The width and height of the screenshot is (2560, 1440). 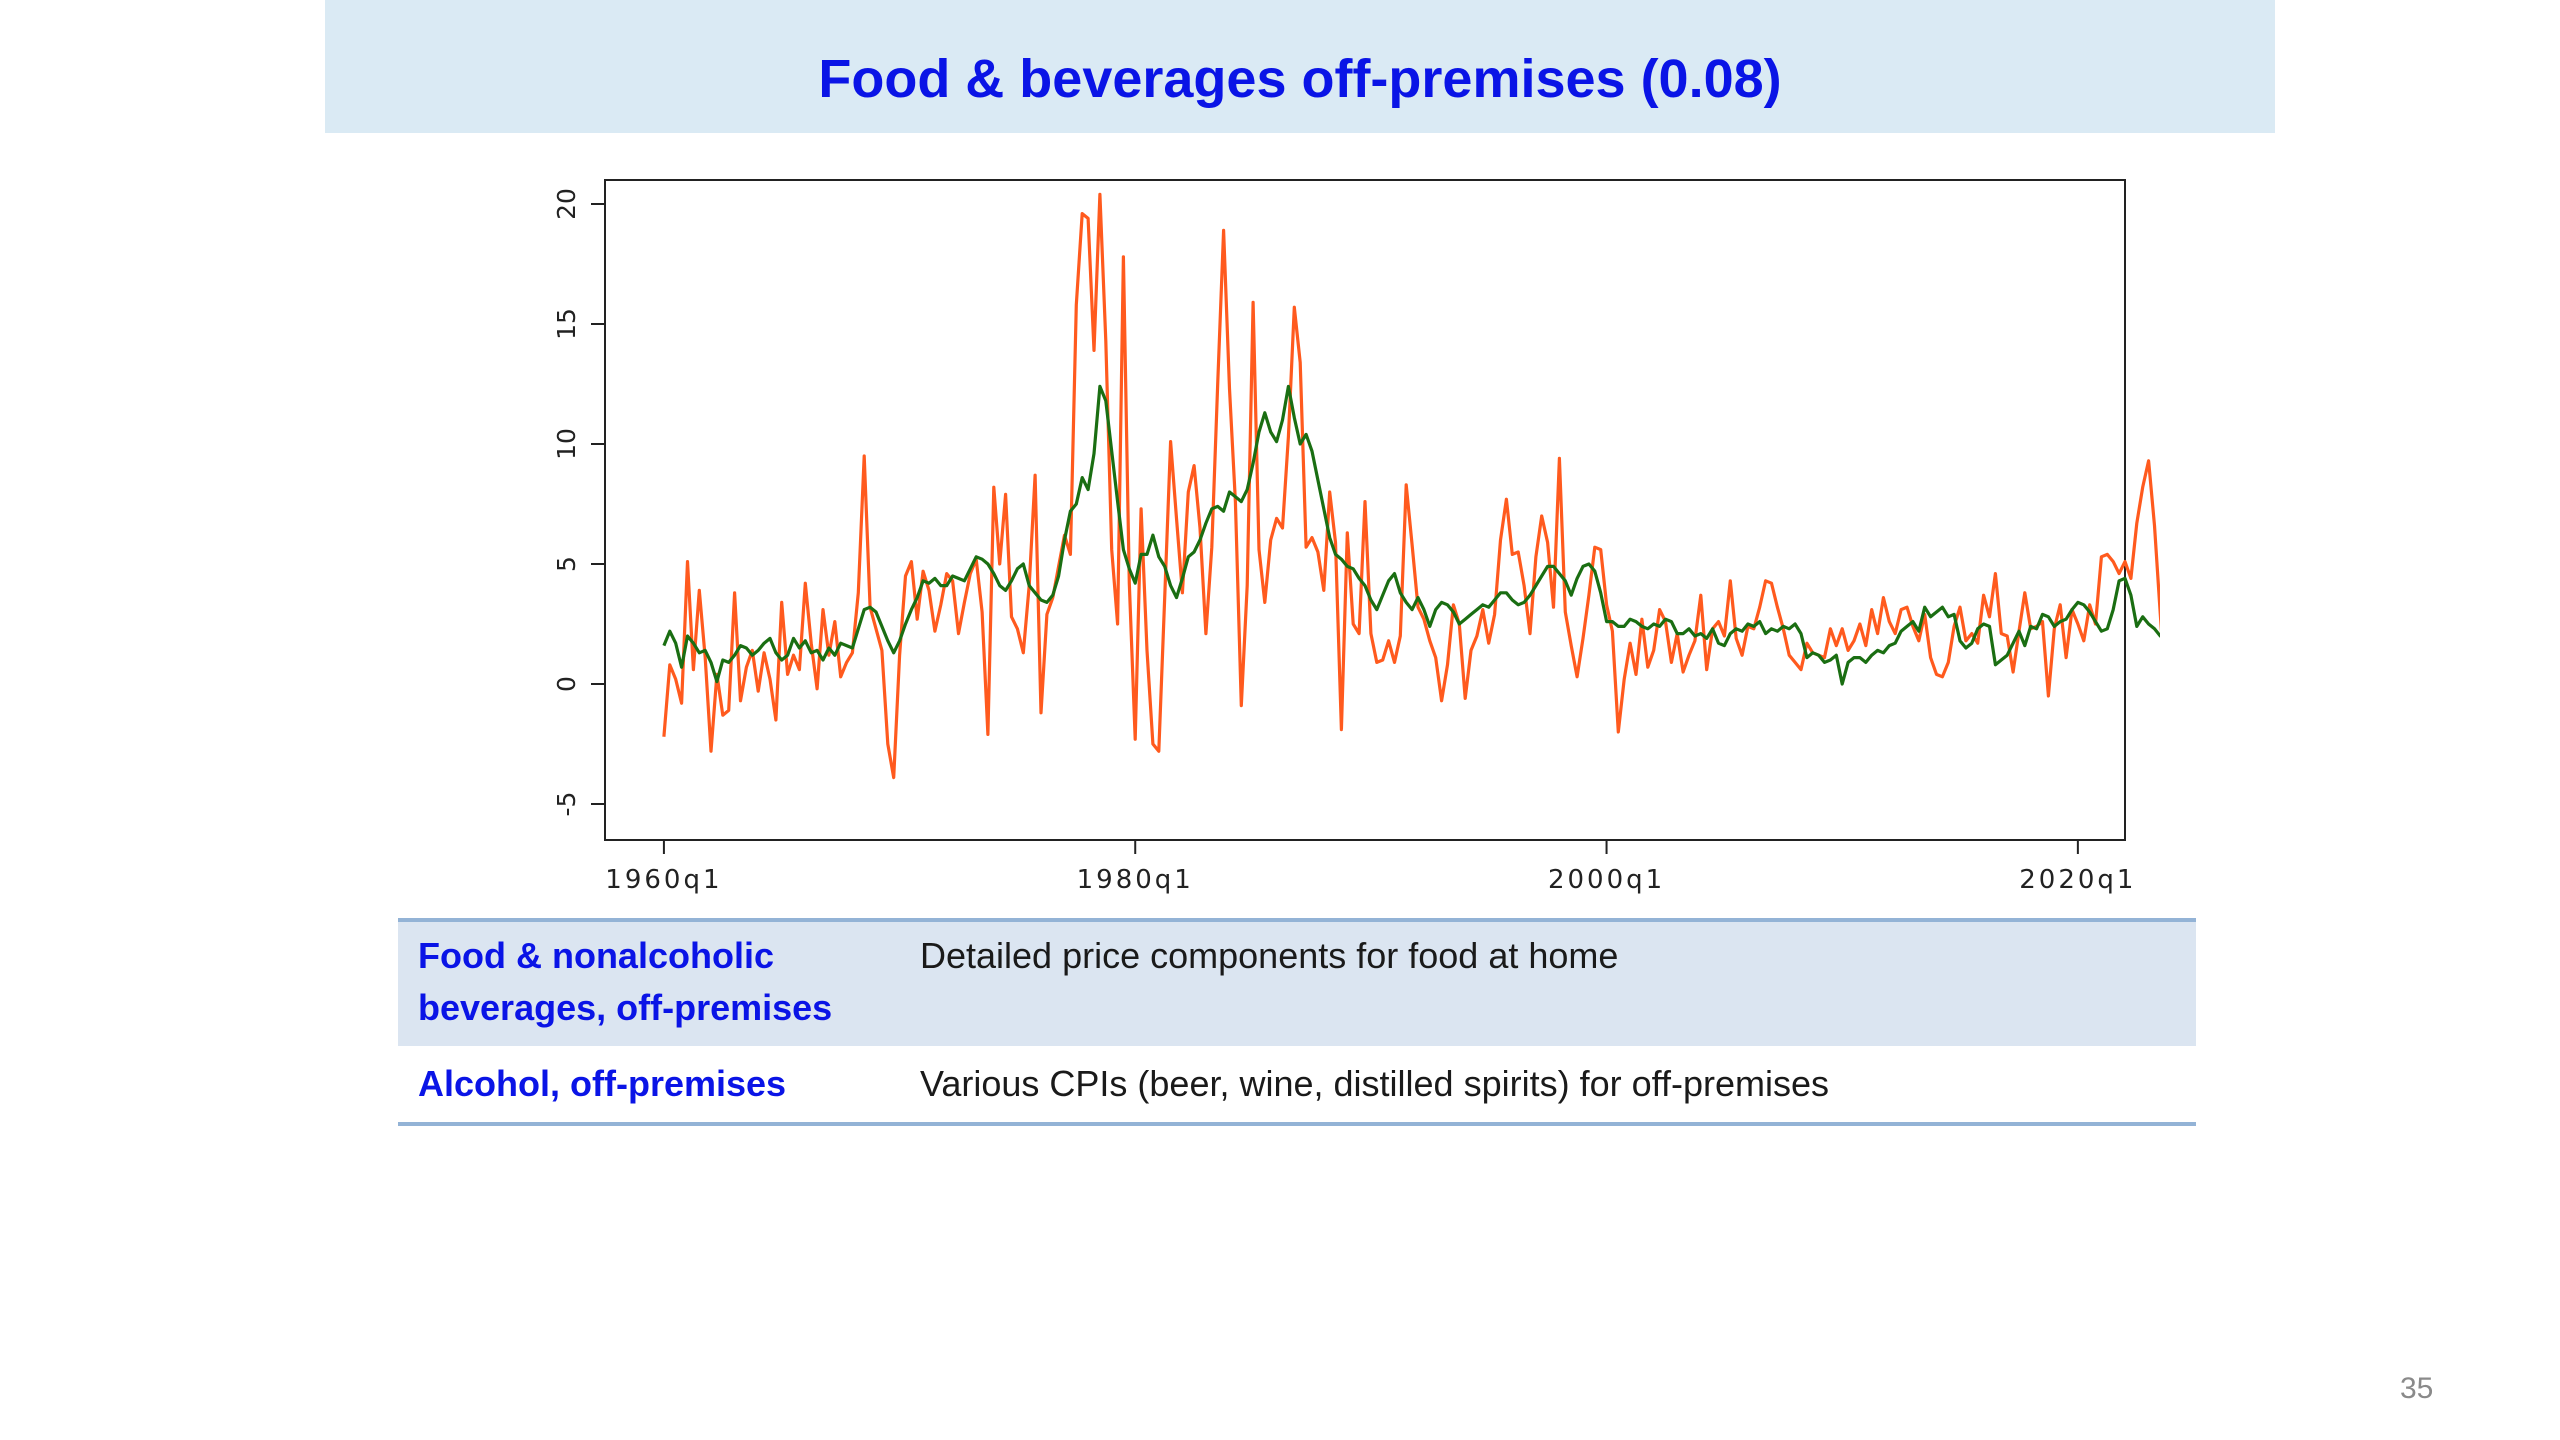 I want to click on slide-title: Food & beverages off-premises (0.08), so click(x=1300, y=79).